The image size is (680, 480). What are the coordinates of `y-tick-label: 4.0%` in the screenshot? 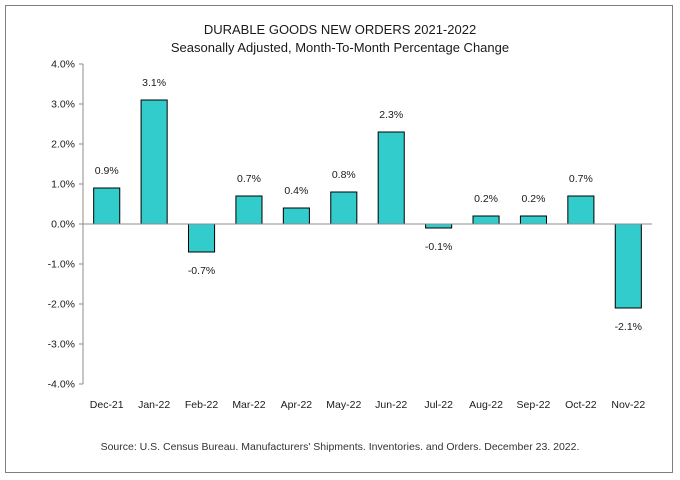 It's located at (63, 65).